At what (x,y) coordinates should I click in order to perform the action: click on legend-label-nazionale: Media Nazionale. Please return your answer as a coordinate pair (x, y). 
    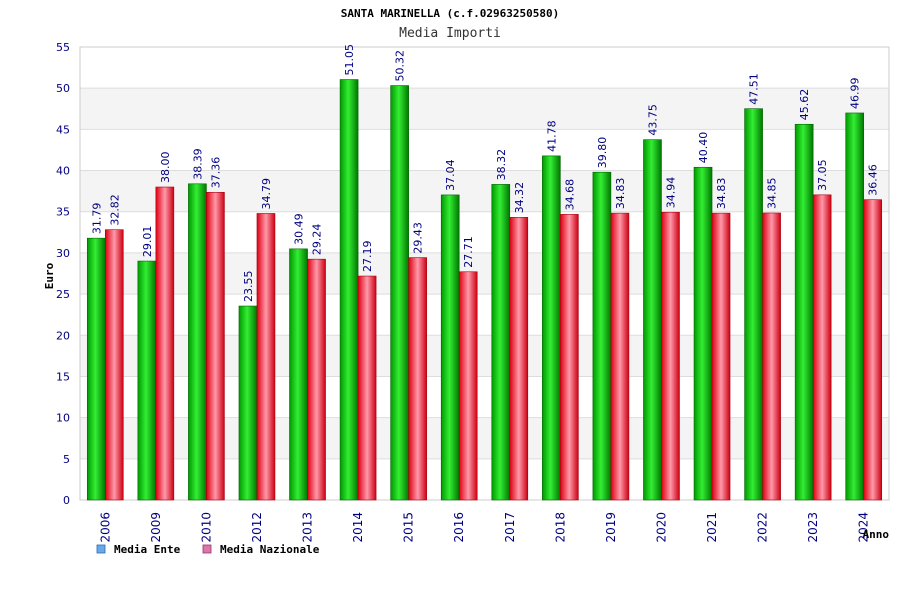
    Looking at the image, I should click on (270, 549).